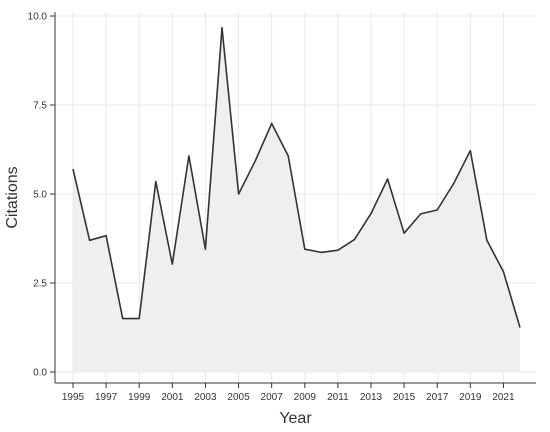 The height and width of the screenshot is (432, 550). Describe the element at coordinates (205, 397) in the screenshot. I see `x-tick-label: 2003` at that location.